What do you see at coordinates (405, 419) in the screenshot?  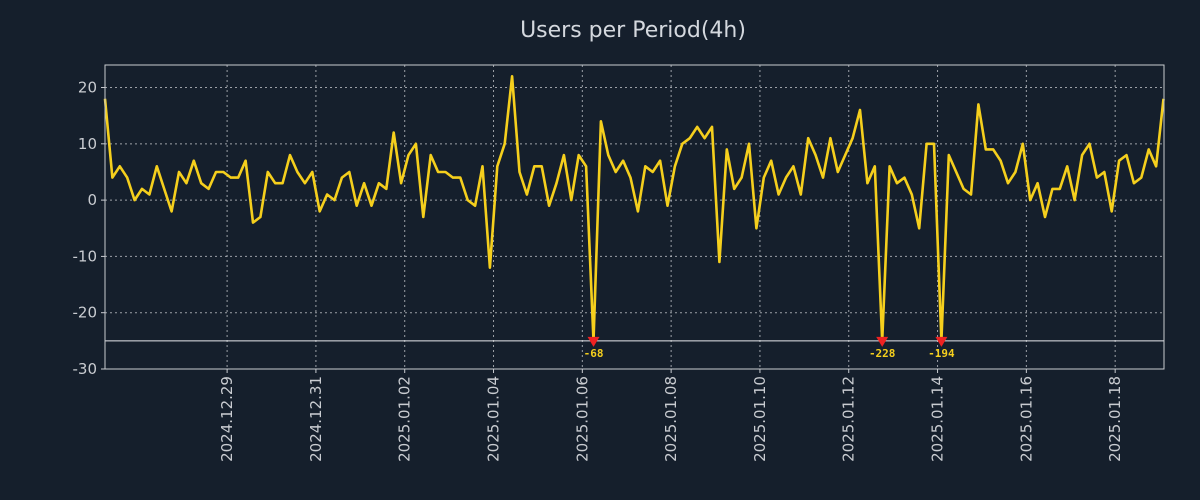 I see `x-tick-label: 2025.01.02` at bounding box center [405, 419].